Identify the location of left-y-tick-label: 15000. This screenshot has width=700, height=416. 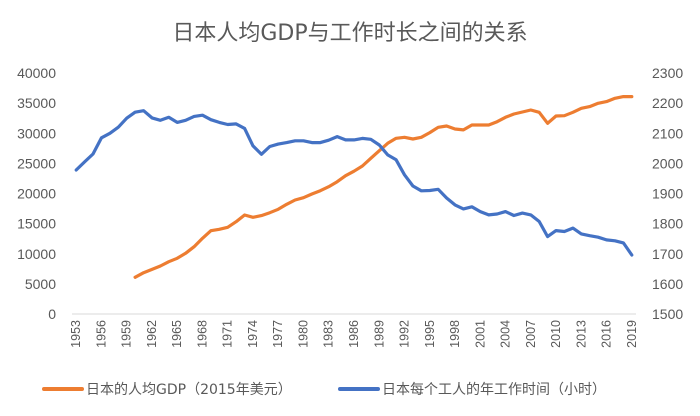
(36, 224).